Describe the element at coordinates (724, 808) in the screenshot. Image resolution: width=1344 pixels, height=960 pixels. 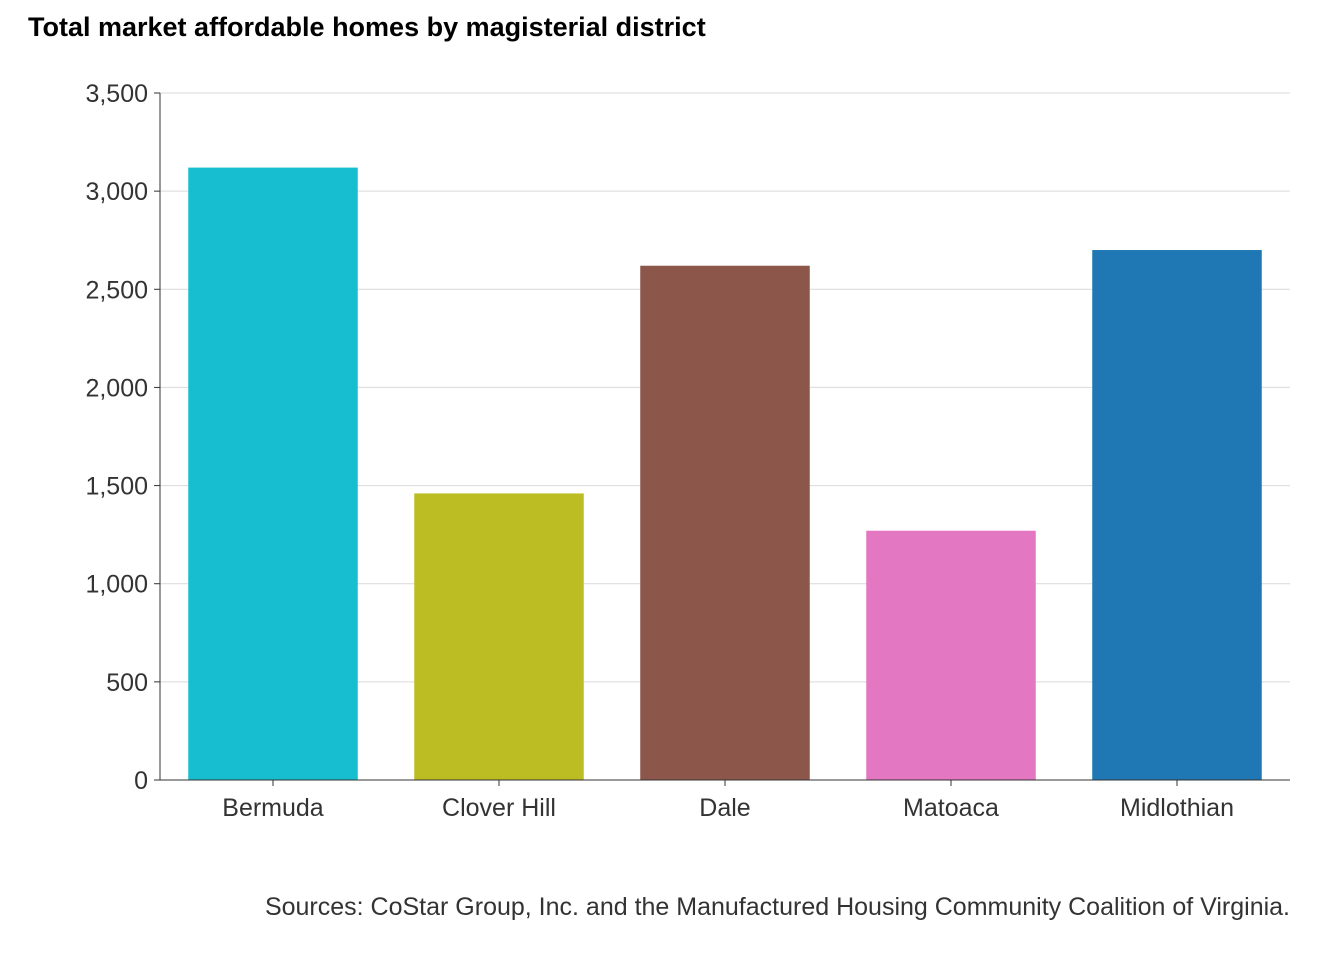
I see `x-tick-label: Dale` at that location.